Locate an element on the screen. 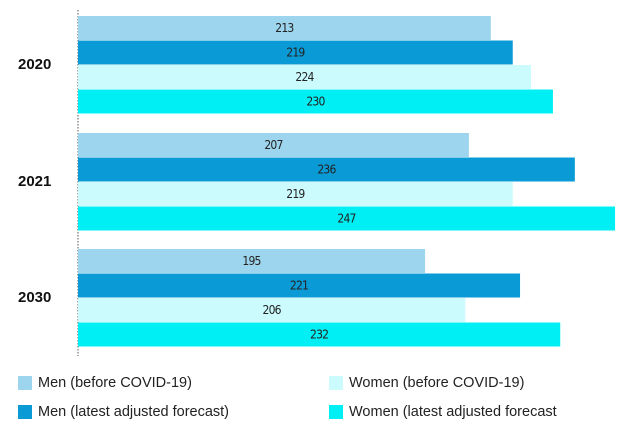 Image resolution: width=626 pixels, height=423 pixels. value-label: 236 is located at coordinates (326, 169).